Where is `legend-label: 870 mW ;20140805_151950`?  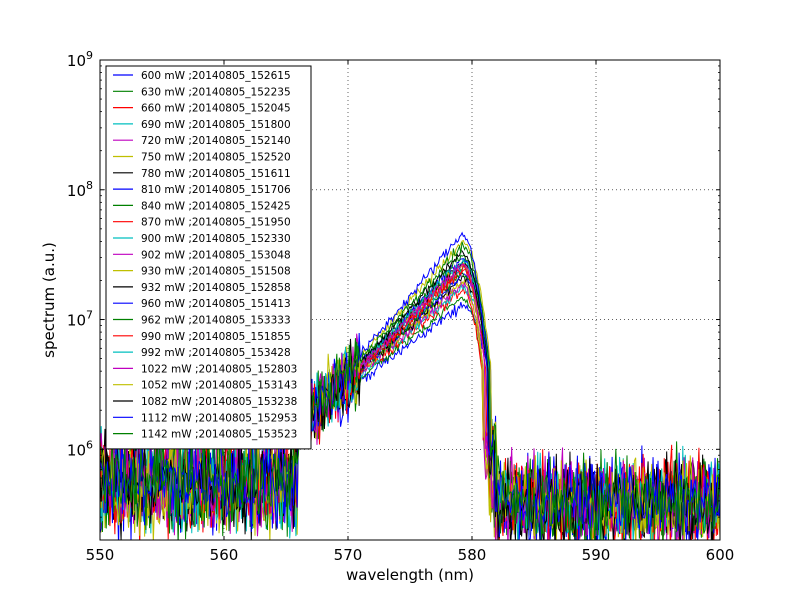 legend-label: 870 mW ;20140805_151950 is located at coordinates (216, 223).